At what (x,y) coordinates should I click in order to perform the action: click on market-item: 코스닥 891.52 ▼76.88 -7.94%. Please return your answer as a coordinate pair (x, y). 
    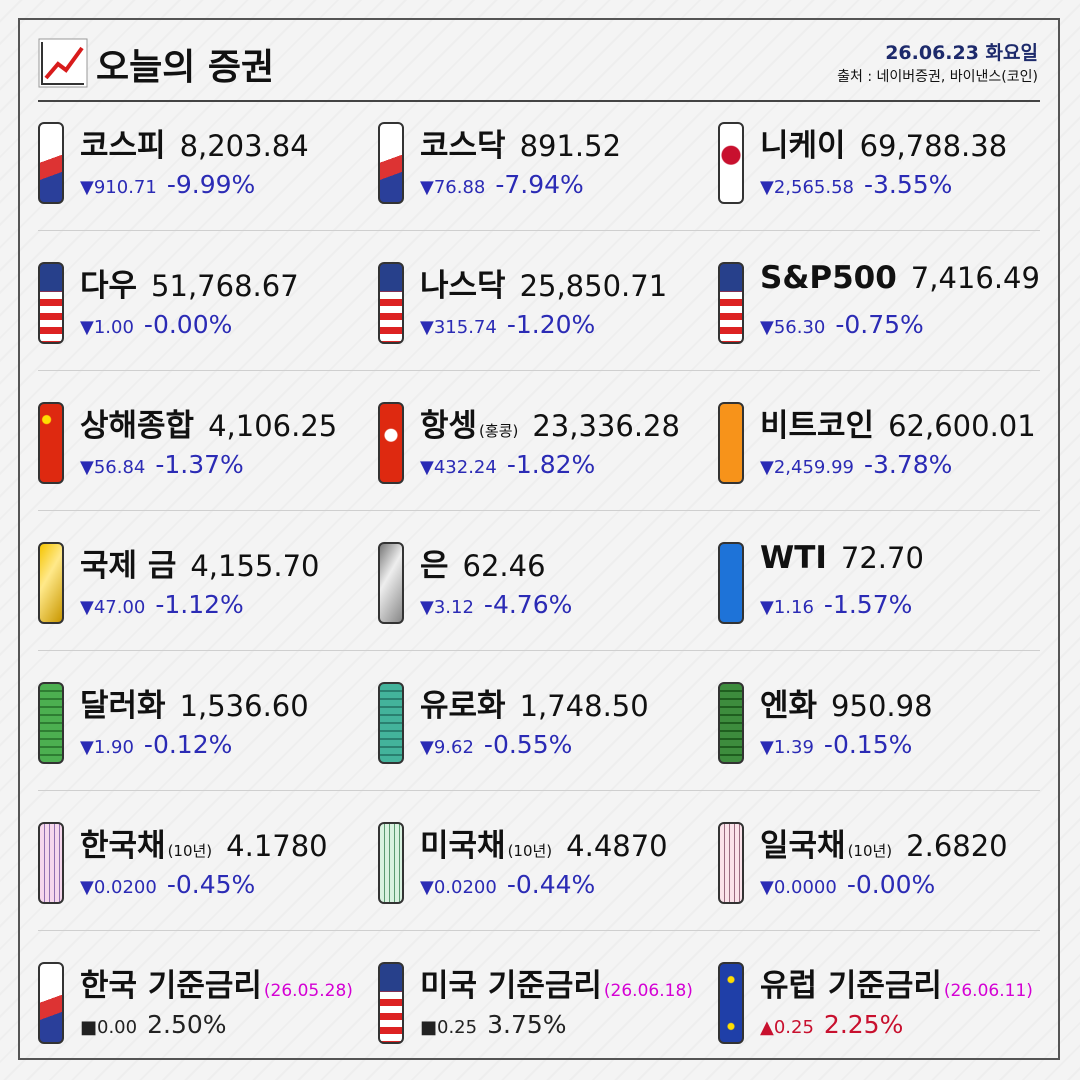
    Looking at the image, I should click on (548, 180).